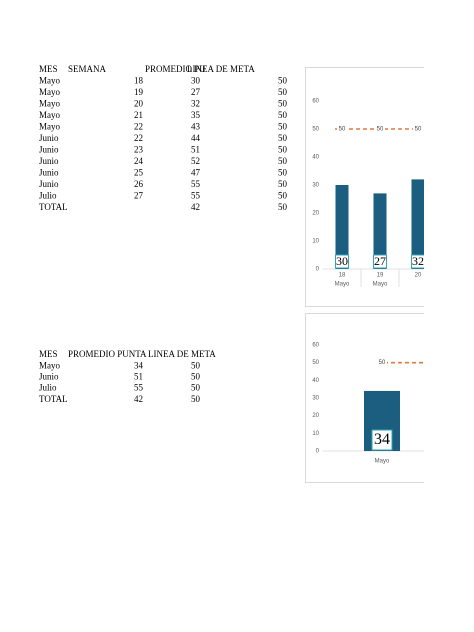  Describe the element at coordinates (196, 81) in the screenshot. I see `cell: 30` at that location.